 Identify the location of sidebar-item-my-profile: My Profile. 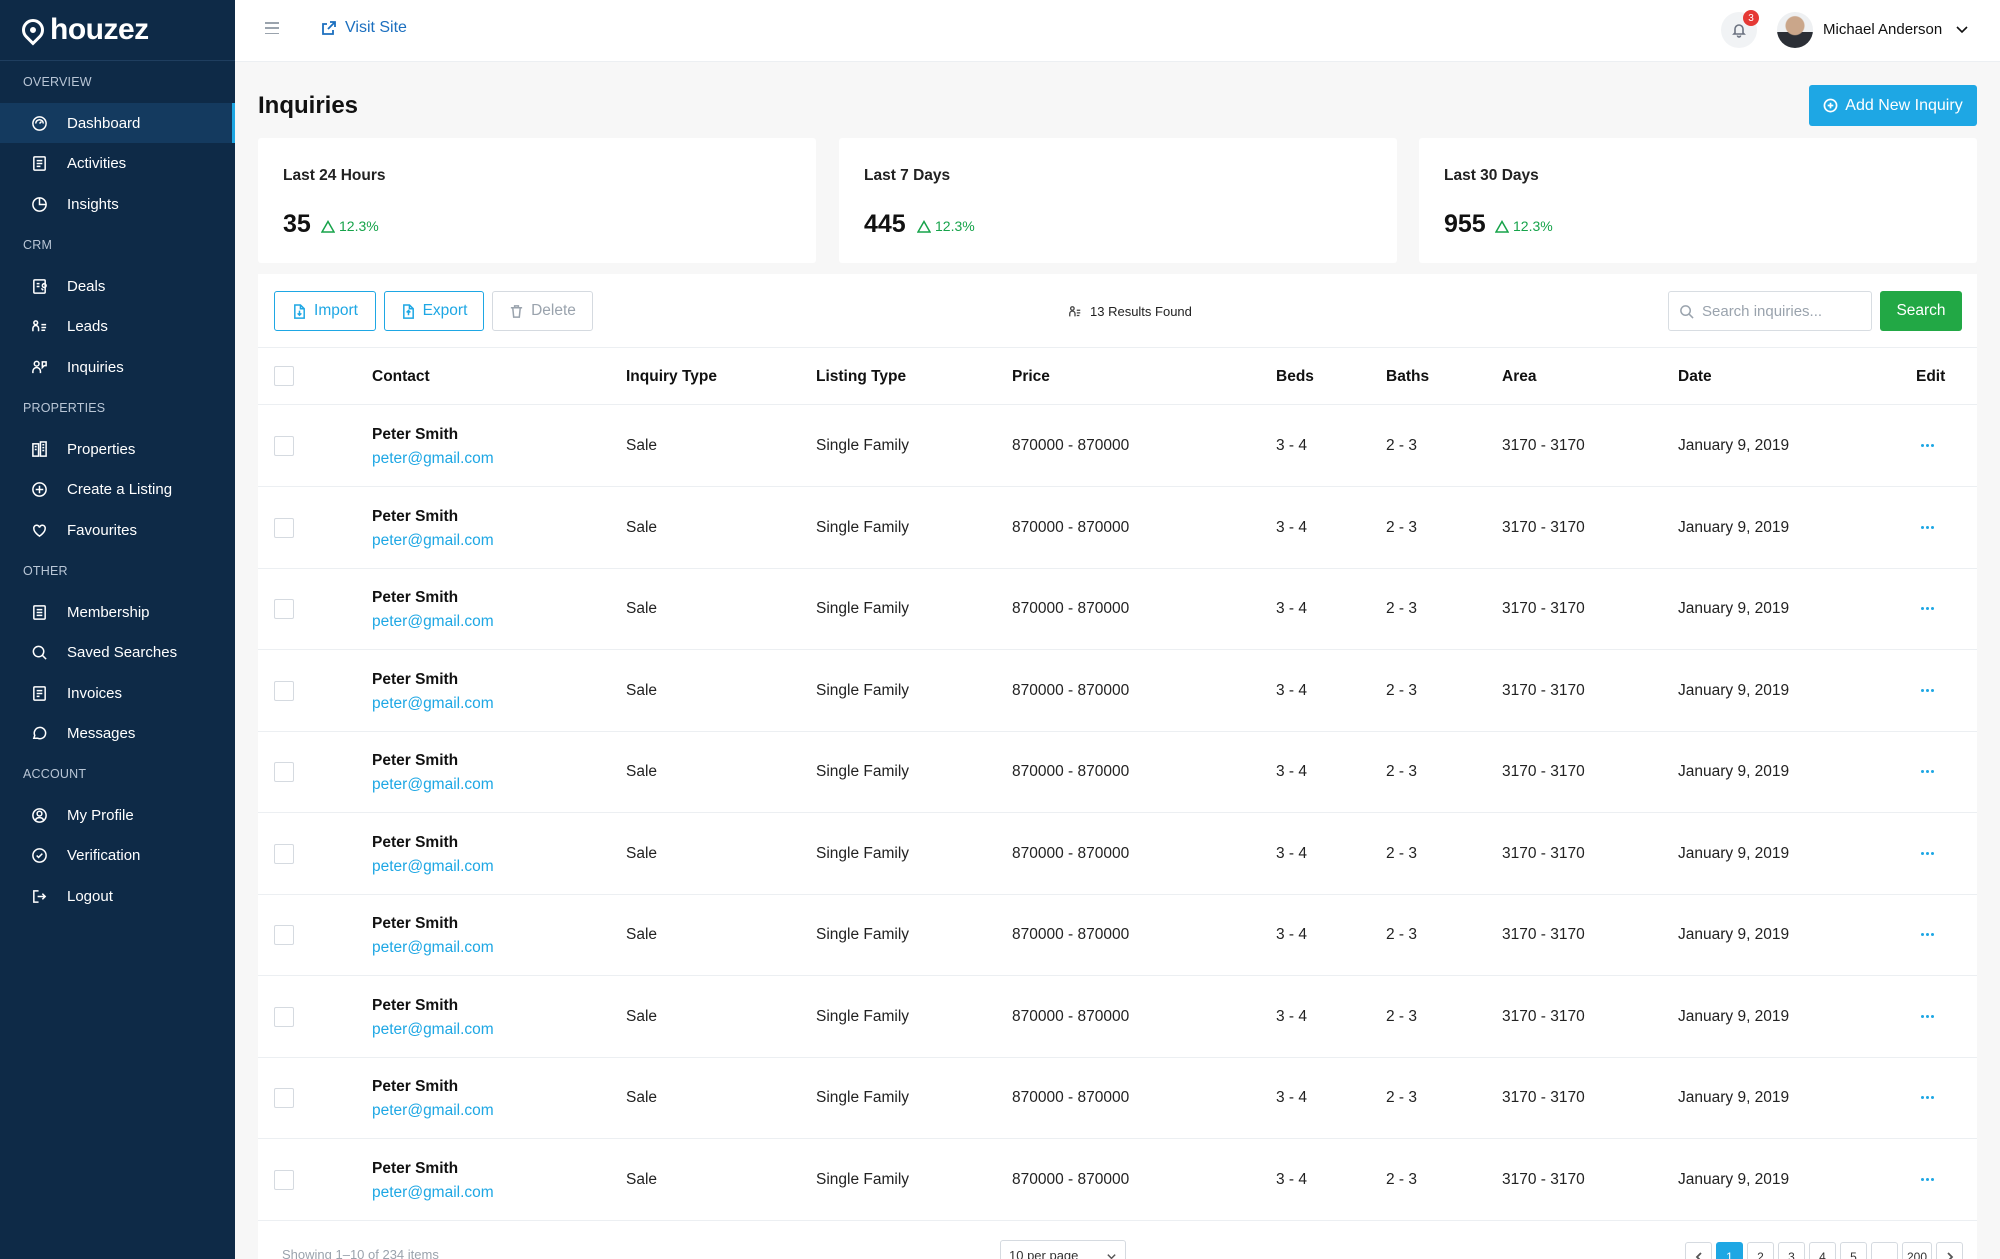
(117, 815).